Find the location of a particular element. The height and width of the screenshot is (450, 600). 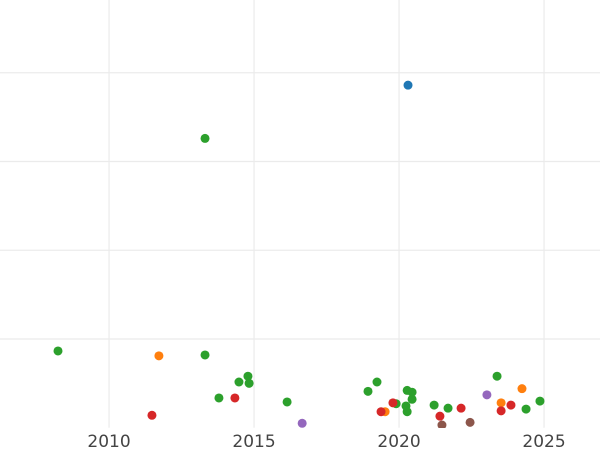

x-axis-ticks: 2010 2015 2020 2025 is located at coordinates (326, 441).